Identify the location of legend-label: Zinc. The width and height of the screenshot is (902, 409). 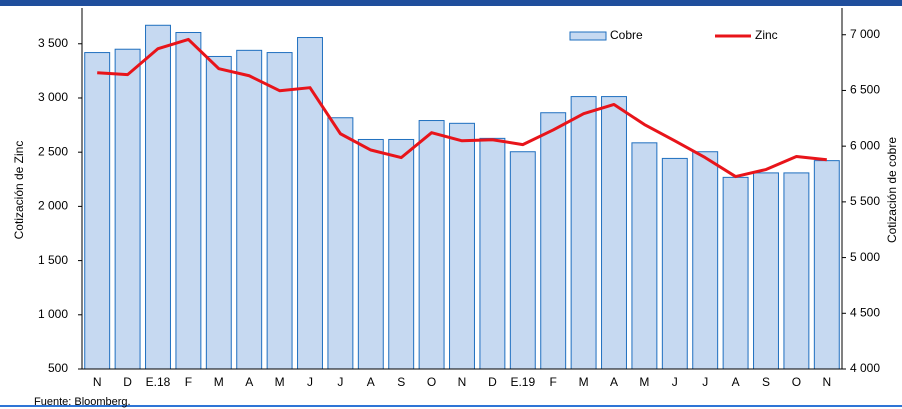
(766, 35).